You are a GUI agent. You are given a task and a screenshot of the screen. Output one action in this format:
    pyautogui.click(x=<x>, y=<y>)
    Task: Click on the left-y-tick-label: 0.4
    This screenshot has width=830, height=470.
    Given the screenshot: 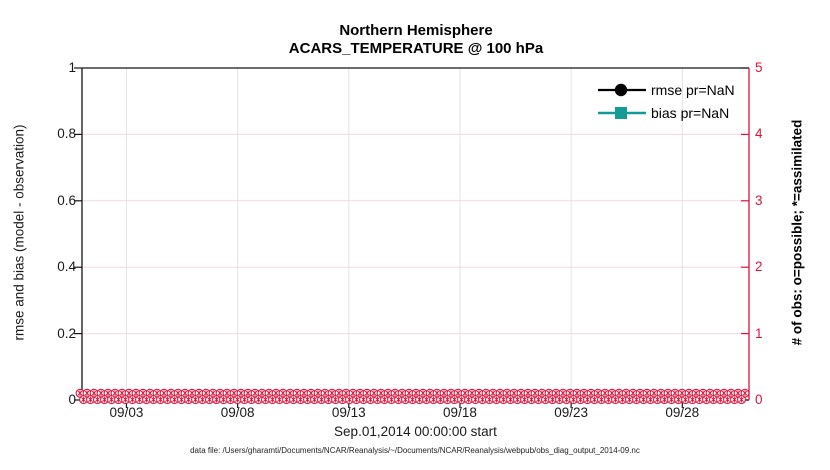 What is the action you would take?
    pyautogui.click(x=66, y=267)
    